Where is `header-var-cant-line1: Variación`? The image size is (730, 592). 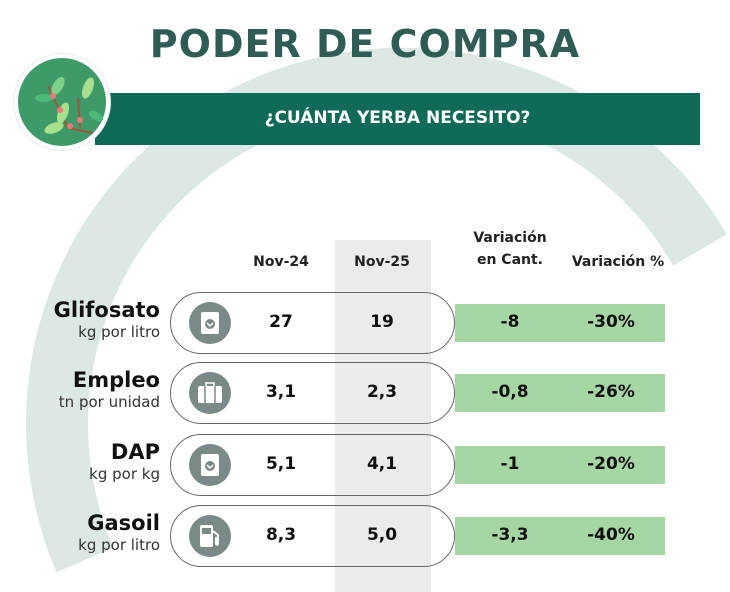
header-var-cant-line1: Variación is located at coordinates (510, 238).